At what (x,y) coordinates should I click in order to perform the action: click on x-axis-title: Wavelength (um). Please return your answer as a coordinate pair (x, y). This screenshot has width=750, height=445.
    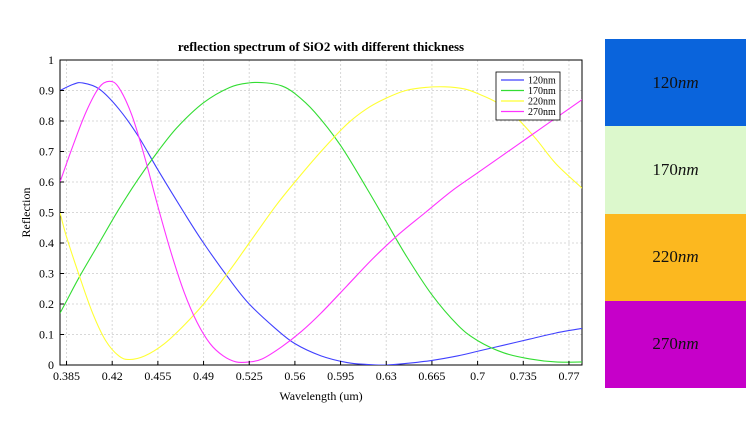
    Looking at the image, I should click on (320, 396).